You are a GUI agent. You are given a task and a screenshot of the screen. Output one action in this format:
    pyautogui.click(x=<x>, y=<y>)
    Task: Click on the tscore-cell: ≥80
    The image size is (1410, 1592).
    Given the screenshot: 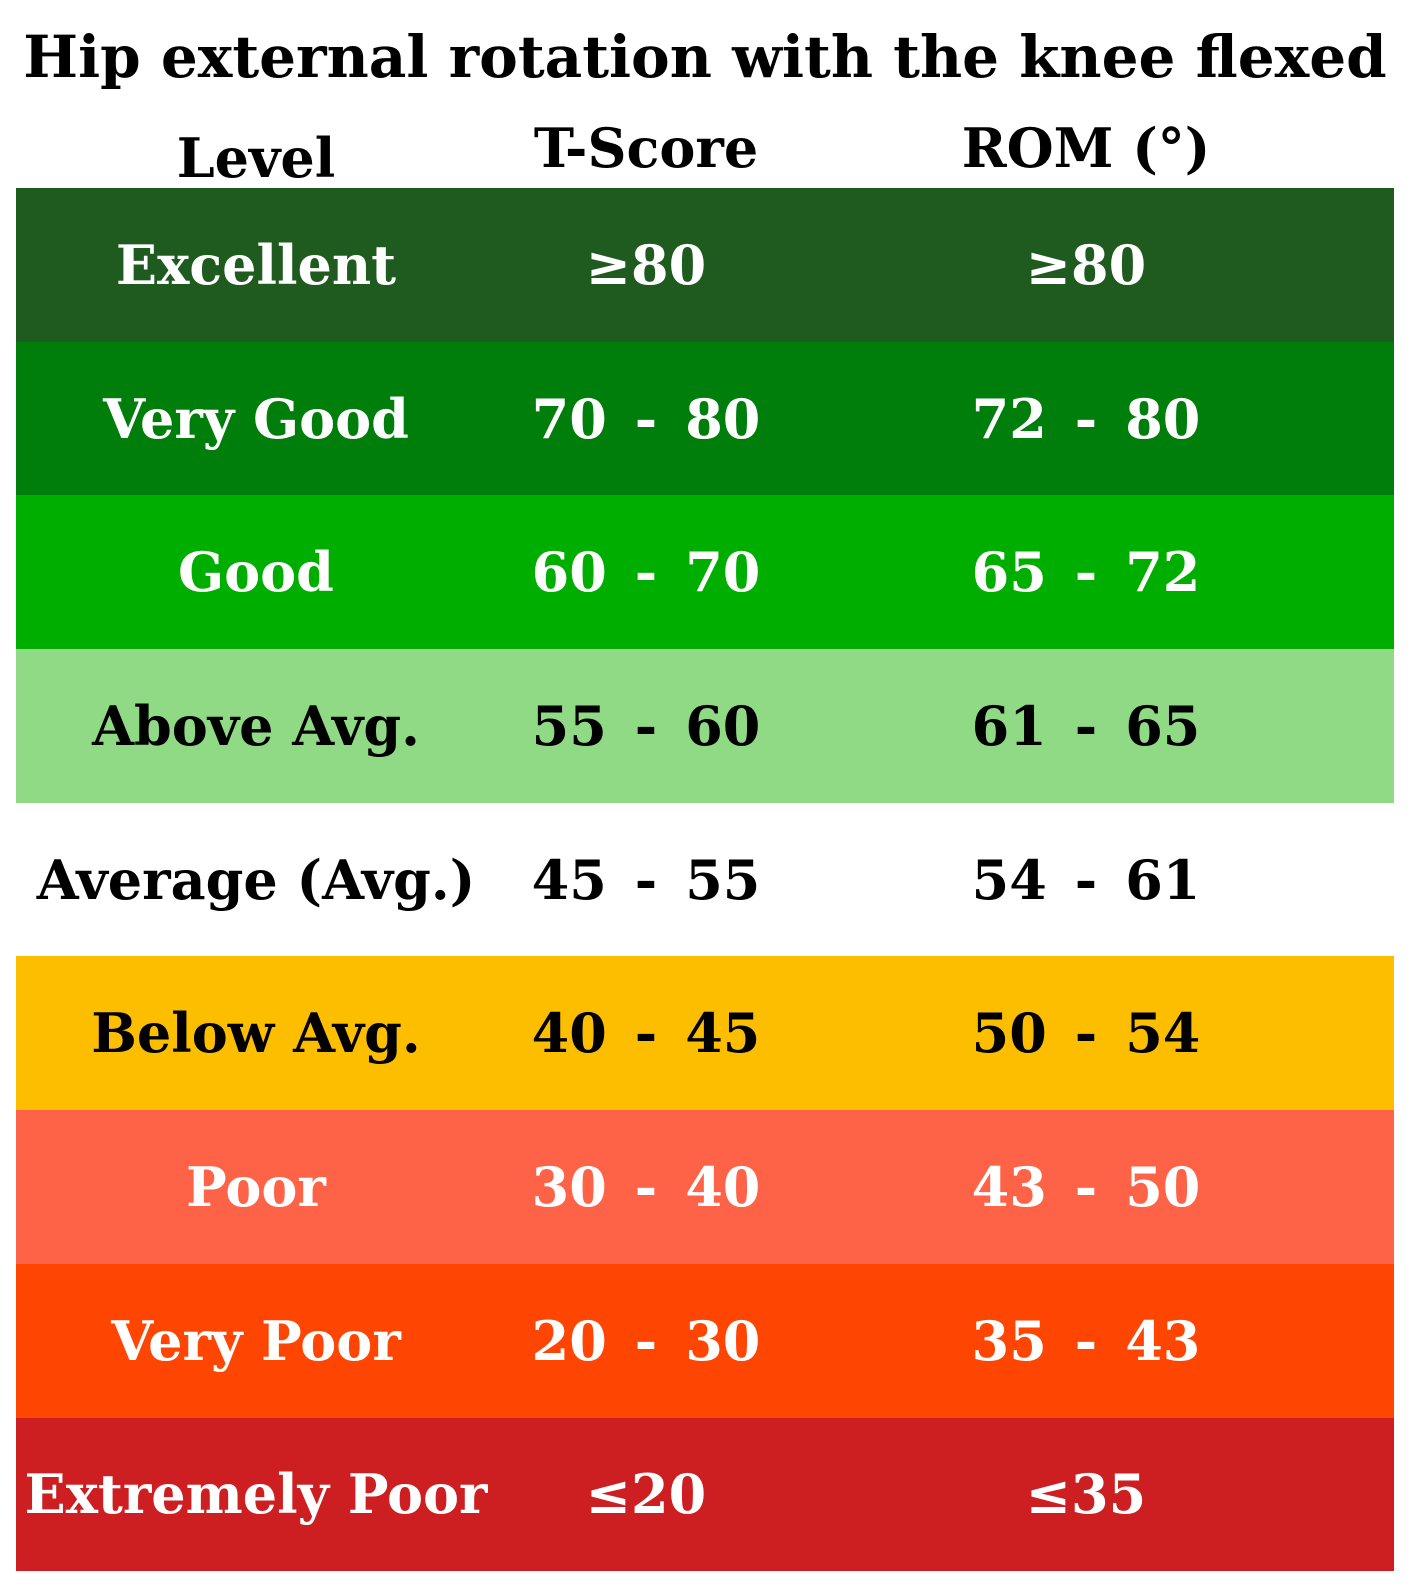 What is the action you would take?
    pyautogui.click(x=646, y=264)
    